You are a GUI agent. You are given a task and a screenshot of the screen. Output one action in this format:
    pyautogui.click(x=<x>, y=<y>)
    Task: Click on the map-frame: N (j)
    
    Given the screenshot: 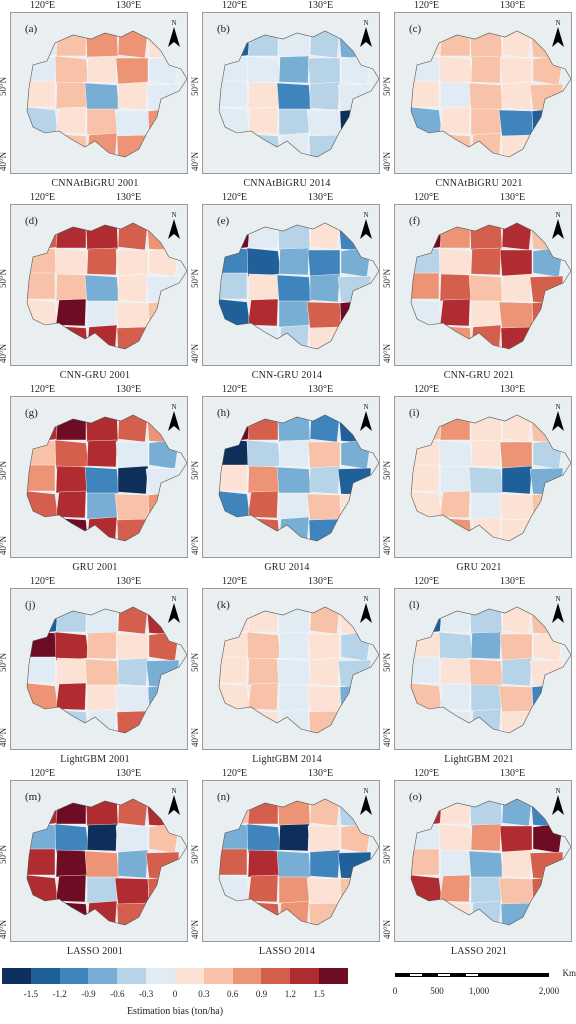 What is the action you would take?
    pyautogui.click(x=99, y=669)
    